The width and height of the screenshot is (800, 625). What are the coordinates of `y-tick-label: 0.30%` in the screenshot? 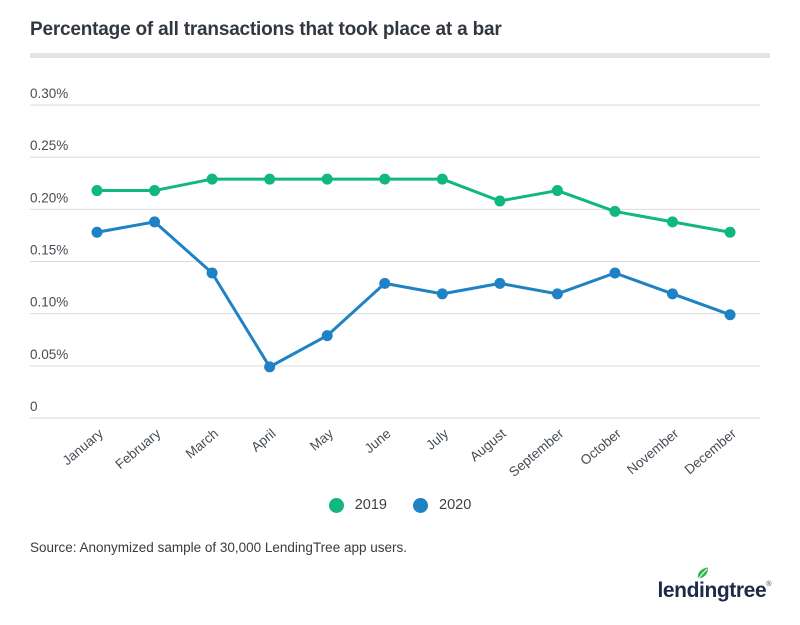 It's located at (49, 93).